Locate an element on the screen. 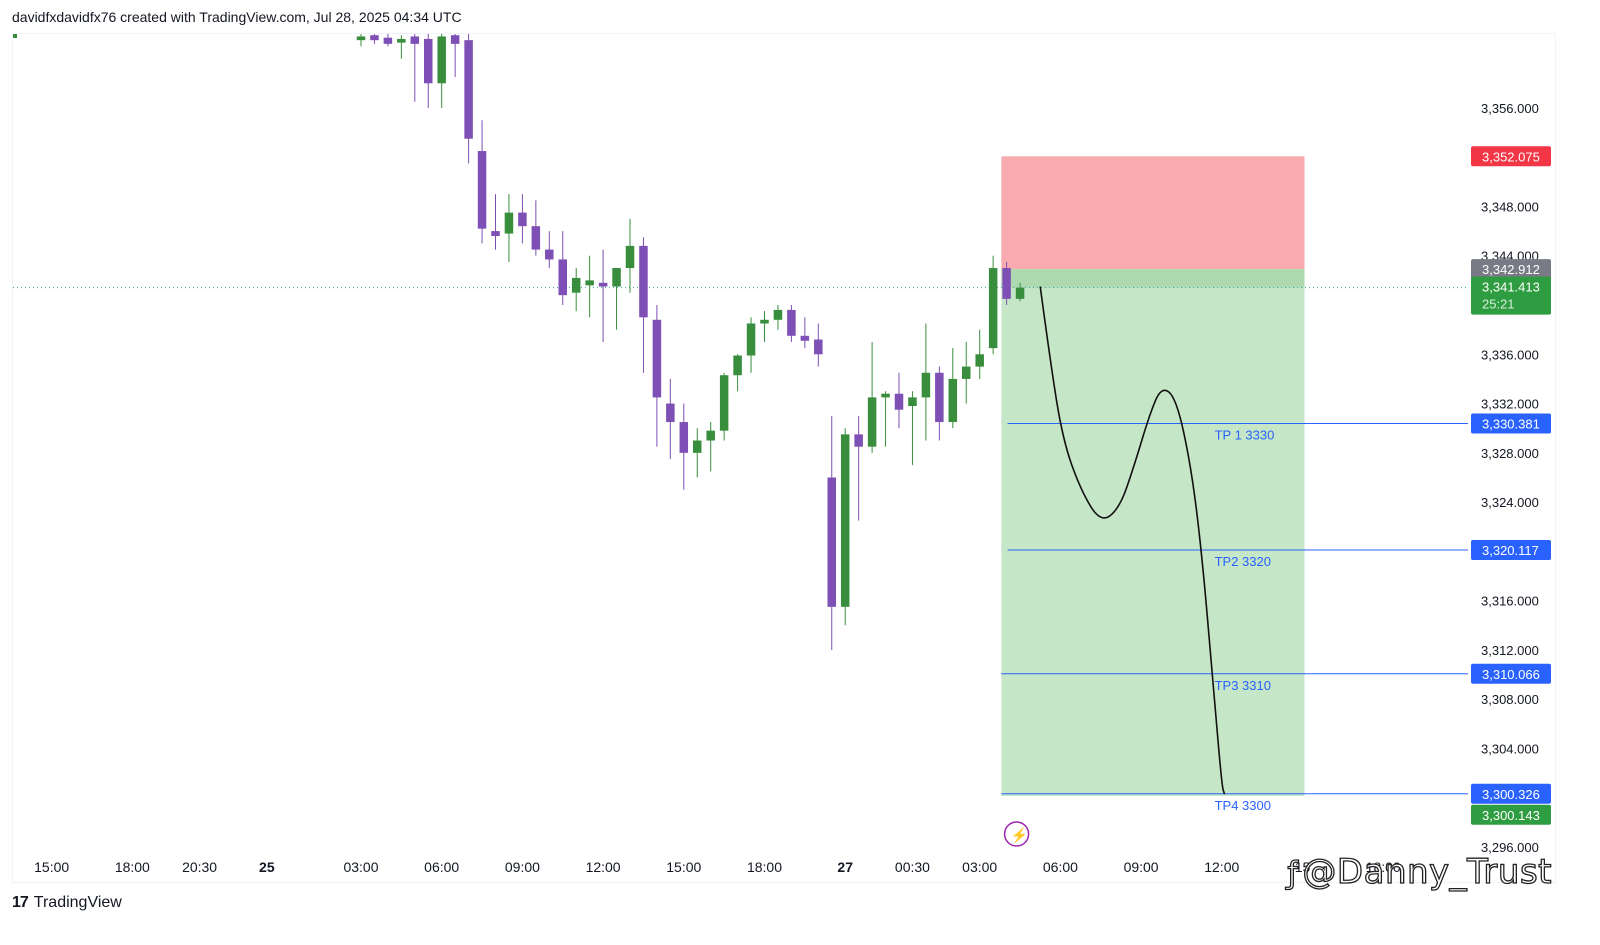 The width and height of the screenshot is (1600, 945). tradingview-logo-icon: 17 is located at coordinates (20, 902).